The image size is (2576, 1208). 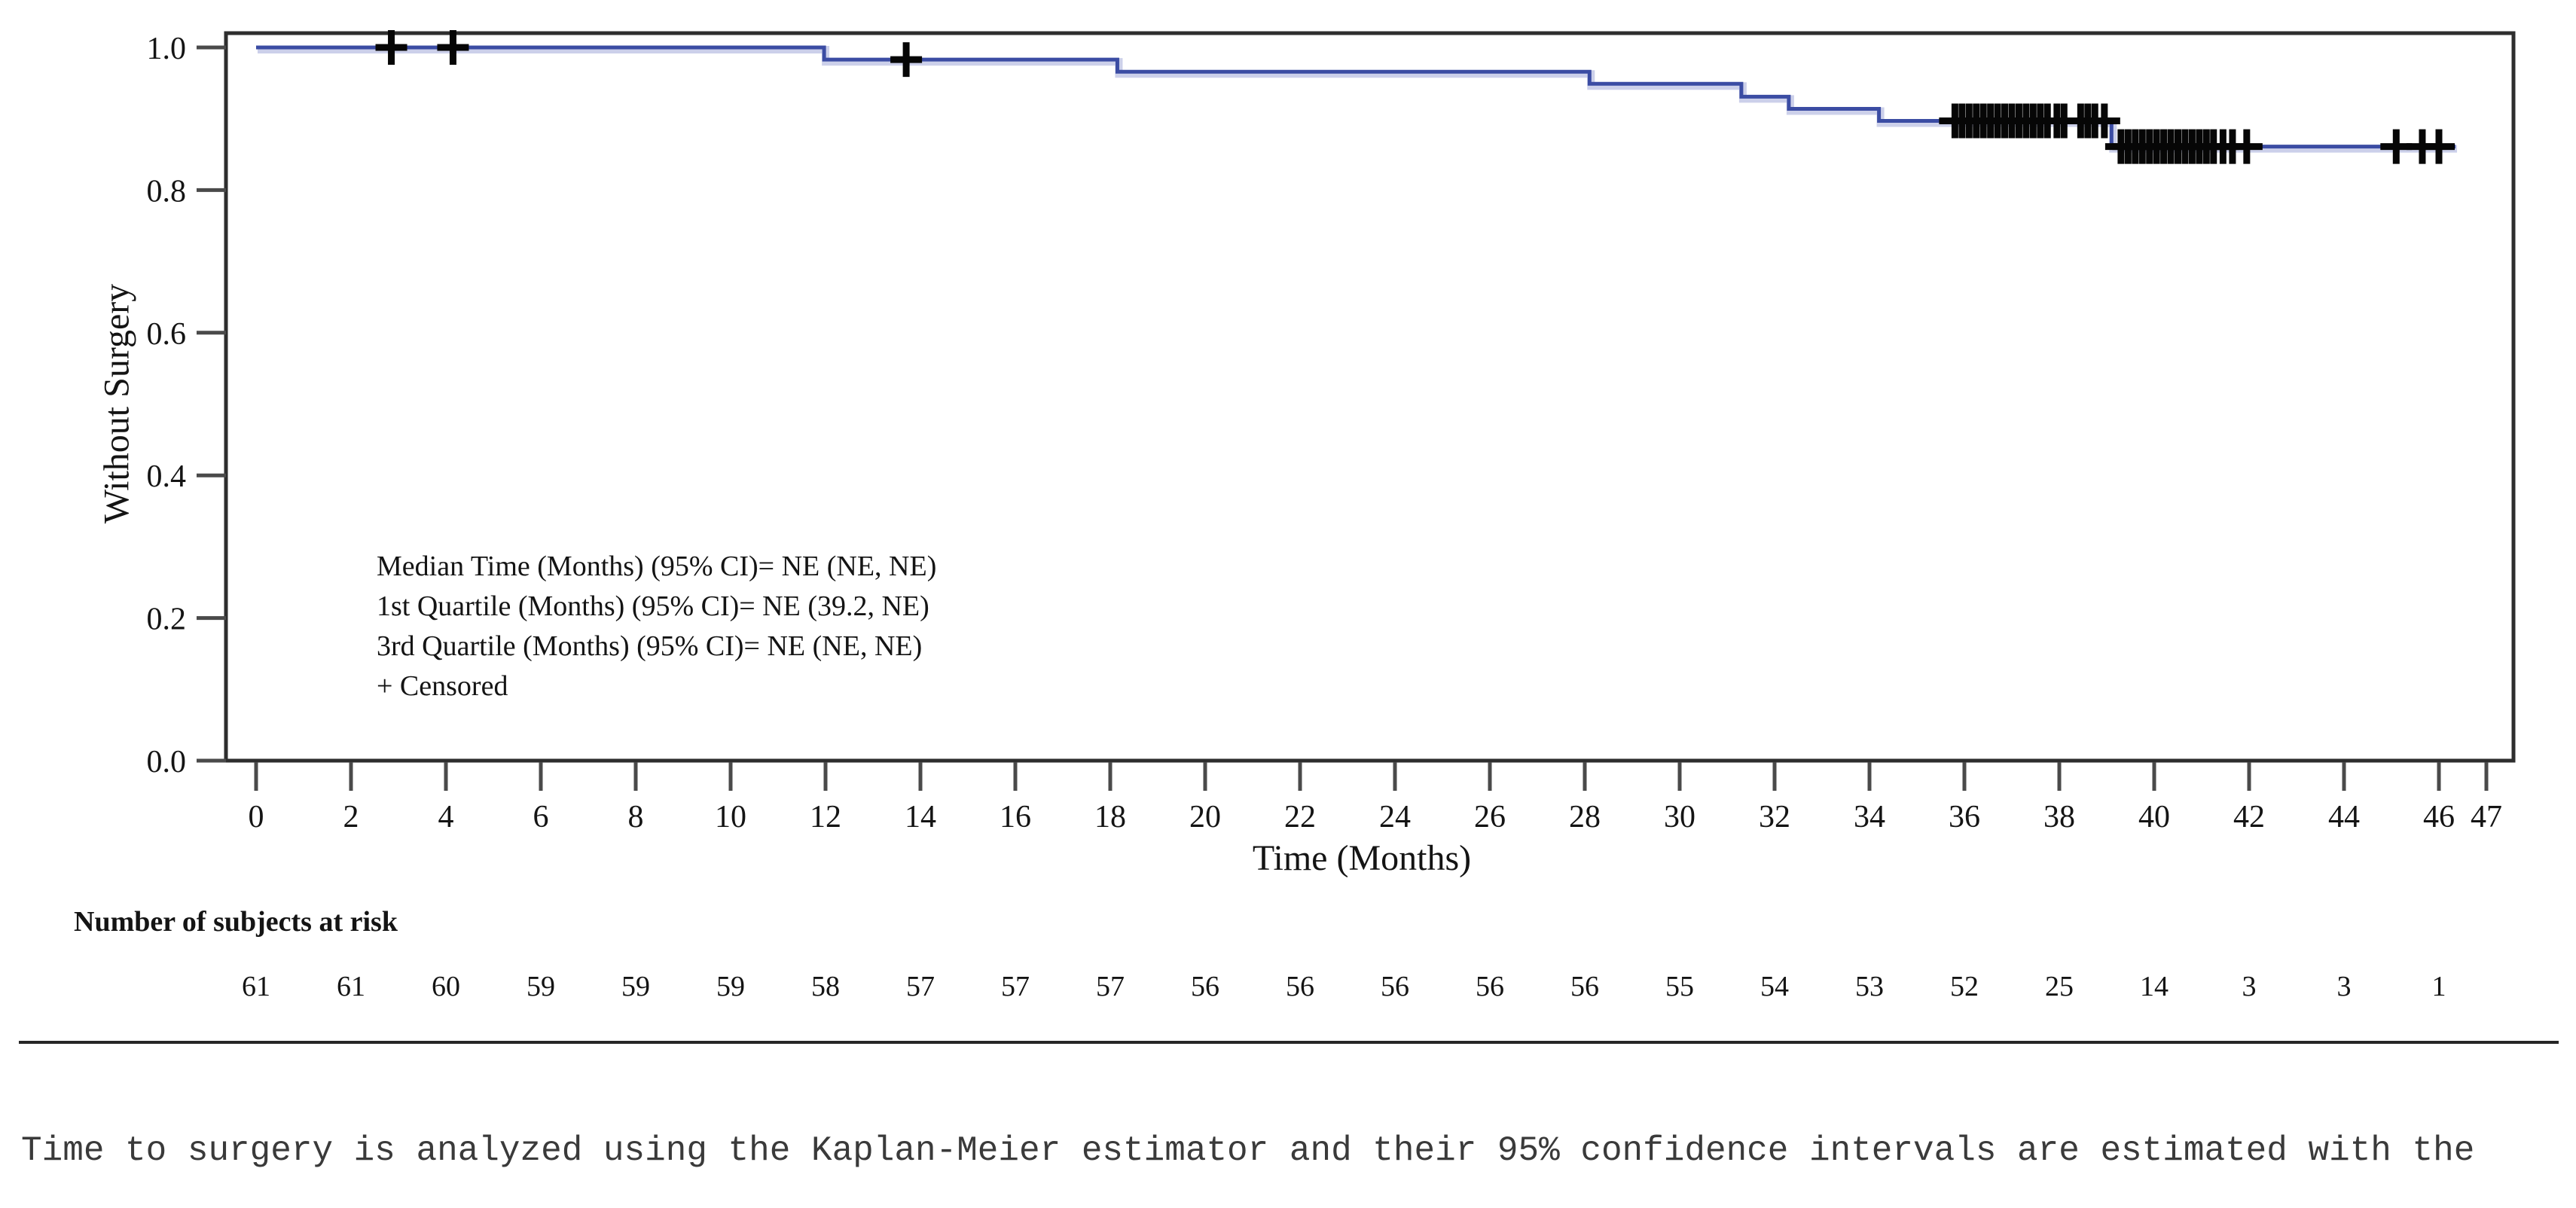 What do you see at coordinates (1965, 817) in the screenshot?
I see `x-tick-label: 36` at bounding box center [1965, 817].